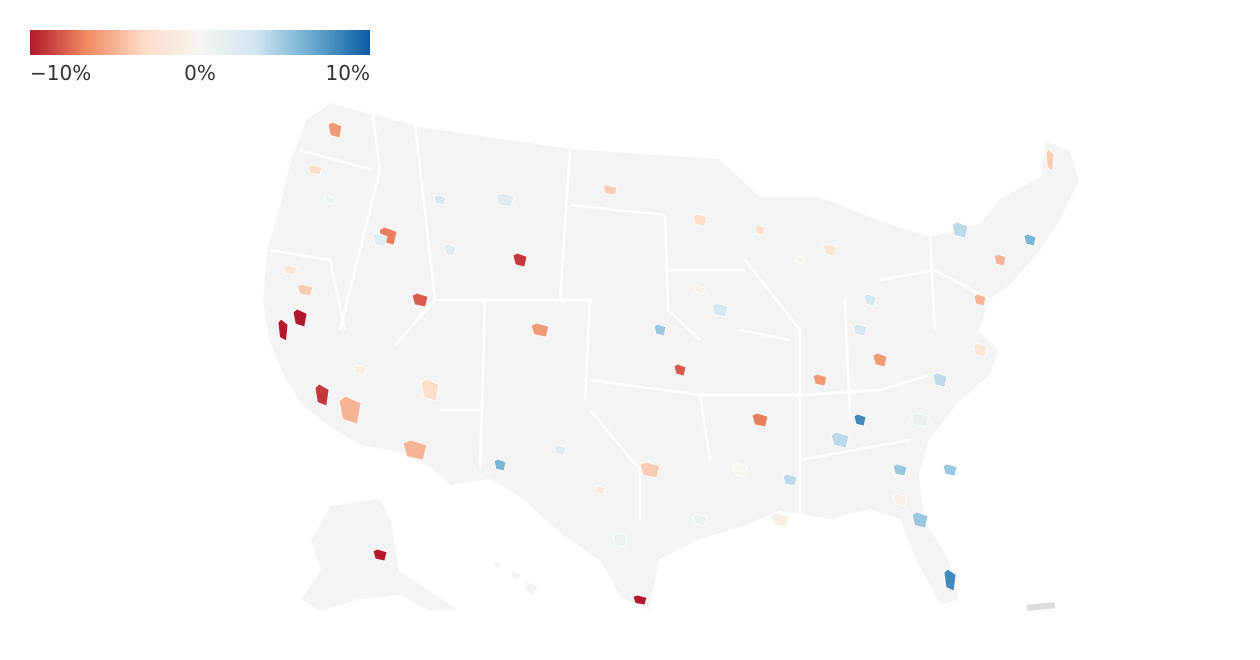  I want to click on color-legend: −10% 0% 10%, so click(200, 59).